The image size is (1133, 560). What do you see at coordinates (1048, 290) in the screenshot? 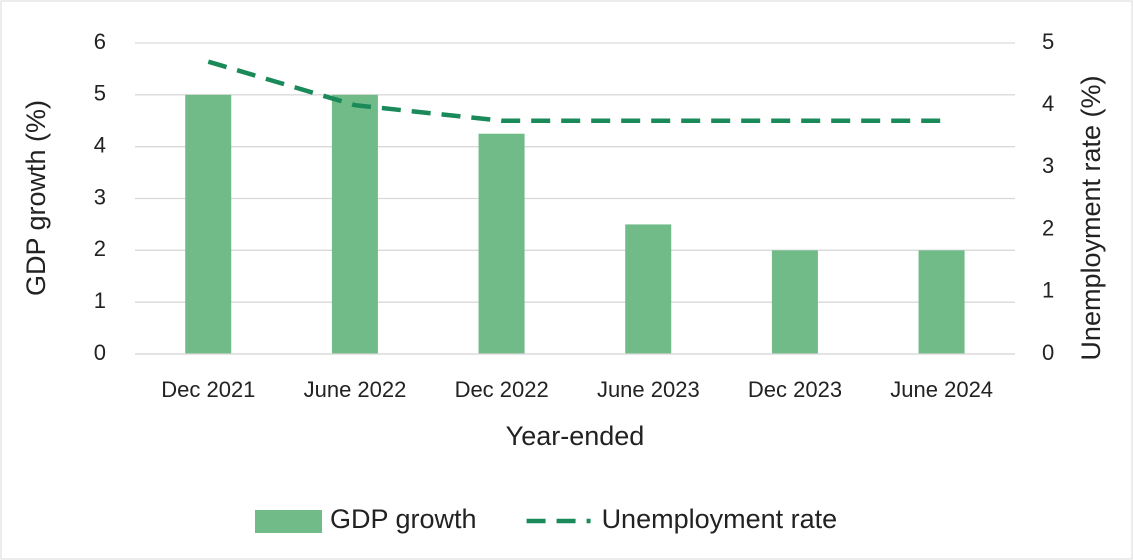
I see `y2-tick-label: 1` at bounding box center [1048, 290].